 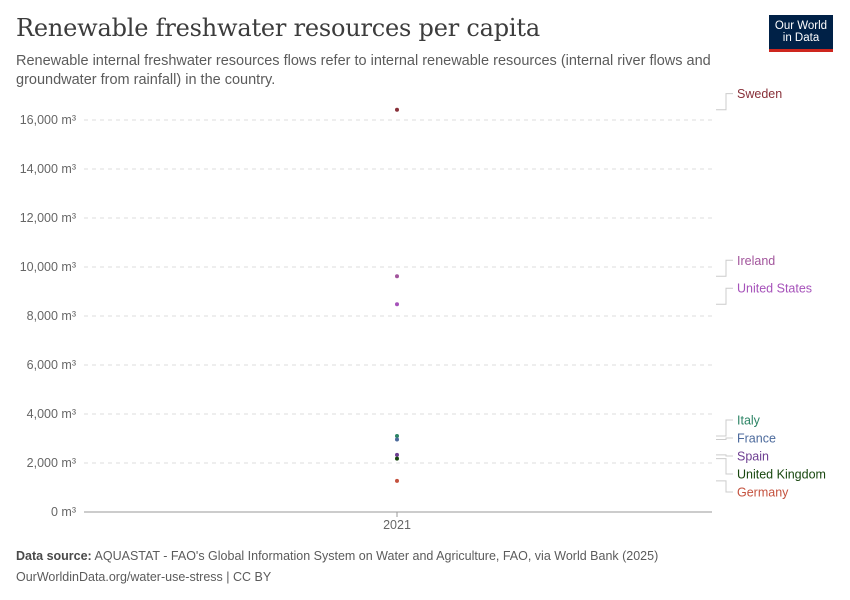 I want to click on series-label-sweden: Sweden, so click(x=759, y=94).